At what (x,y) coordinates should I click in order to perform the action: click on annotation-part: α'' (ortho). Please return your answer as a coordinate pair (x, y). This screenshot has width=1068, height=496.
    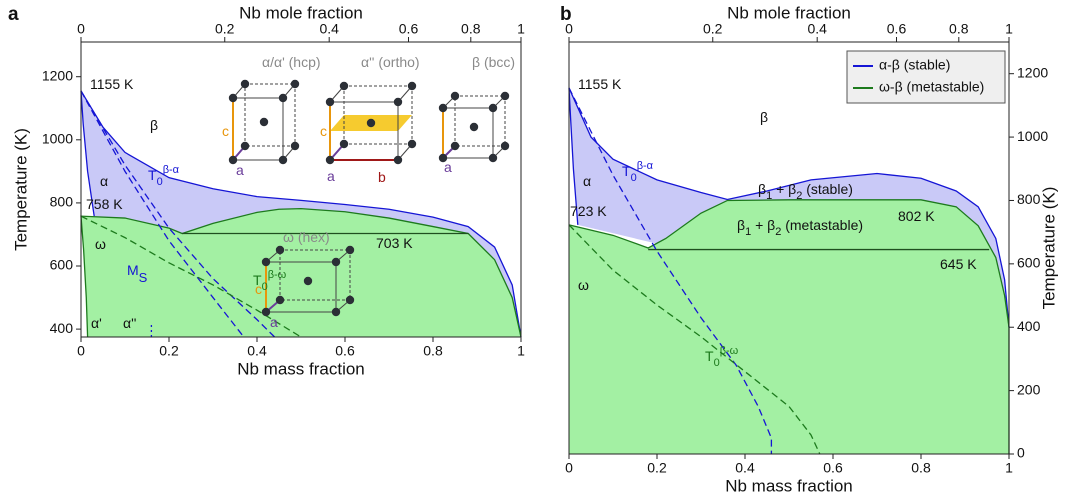
    Looking at the image, I should click on (390, 62).